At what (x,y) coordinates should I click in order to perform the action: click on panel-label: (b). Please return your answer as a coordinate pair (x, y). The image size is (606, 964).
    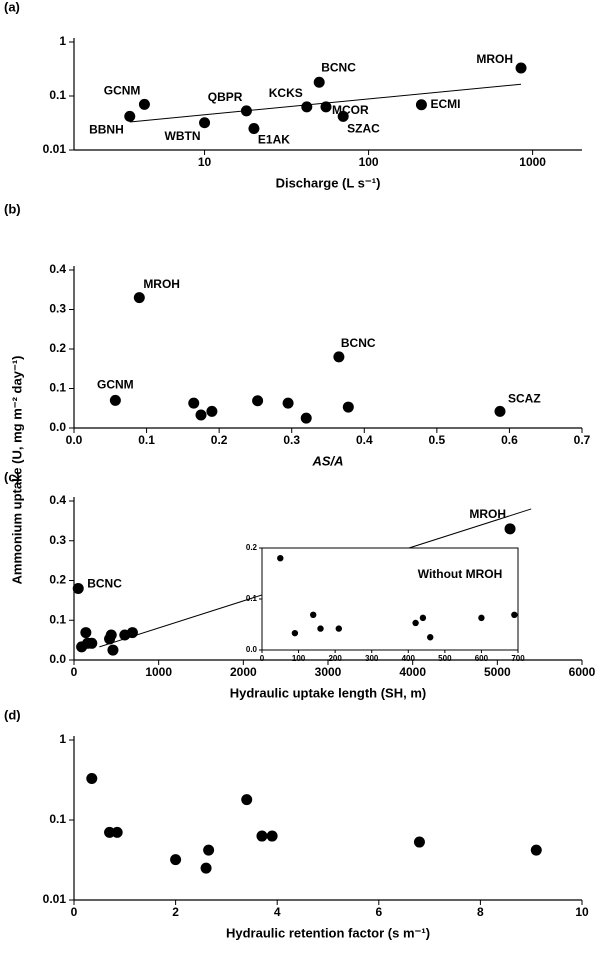
    Looking at the image, I should click on (12, 208).